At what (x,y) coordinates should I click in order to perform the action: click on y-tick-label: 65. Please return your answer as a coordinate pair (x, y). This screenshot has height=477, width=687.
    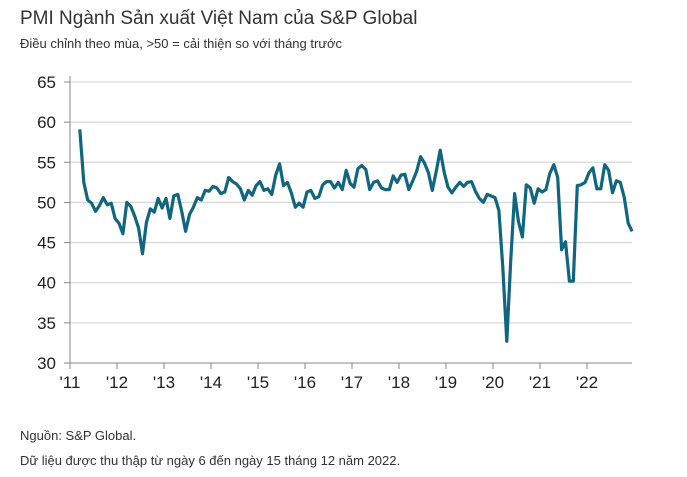
    Looking at the image, I should click on (46, 82).